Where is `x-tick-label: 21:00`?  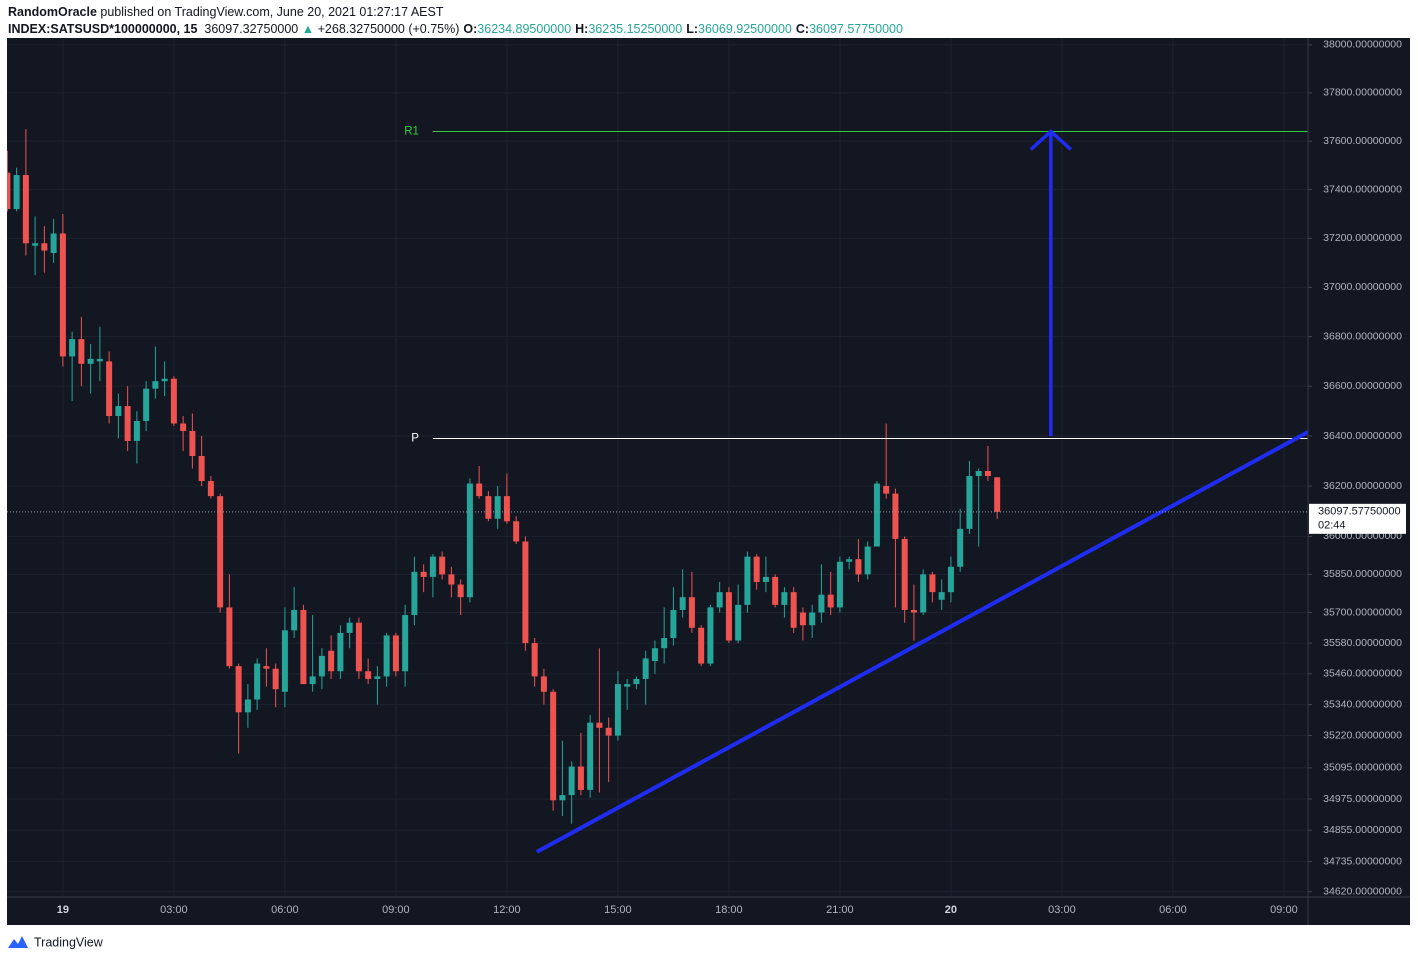 x-tick-label: 21:00 is located at coordinates (840, 910).